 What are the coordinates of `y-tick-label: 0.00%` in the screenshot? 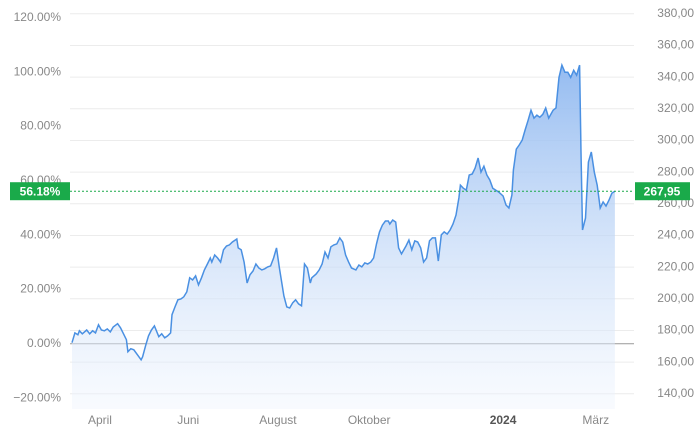 It's located at (44, 343).